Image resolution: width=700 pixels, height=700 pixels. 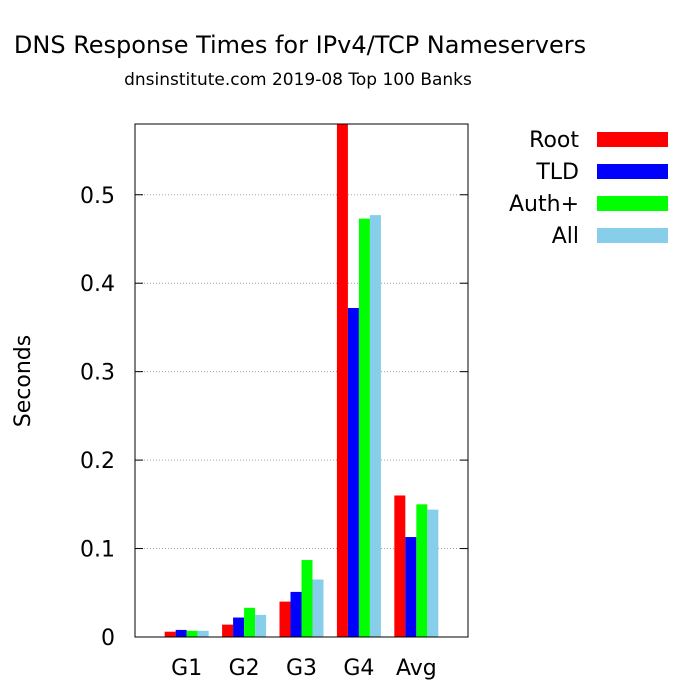 What do you see at coordinates (285, 619) in the screenshot?
I see `bar-root-g3` at bounding box center [285, 619].